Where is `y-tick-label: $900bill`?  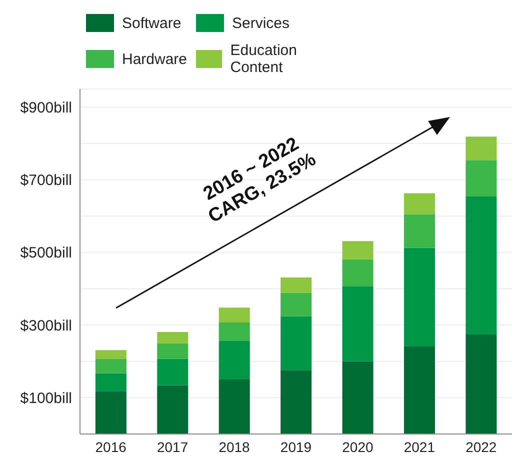
y-tick-label: $900bill is located at coordinates (46, 107).